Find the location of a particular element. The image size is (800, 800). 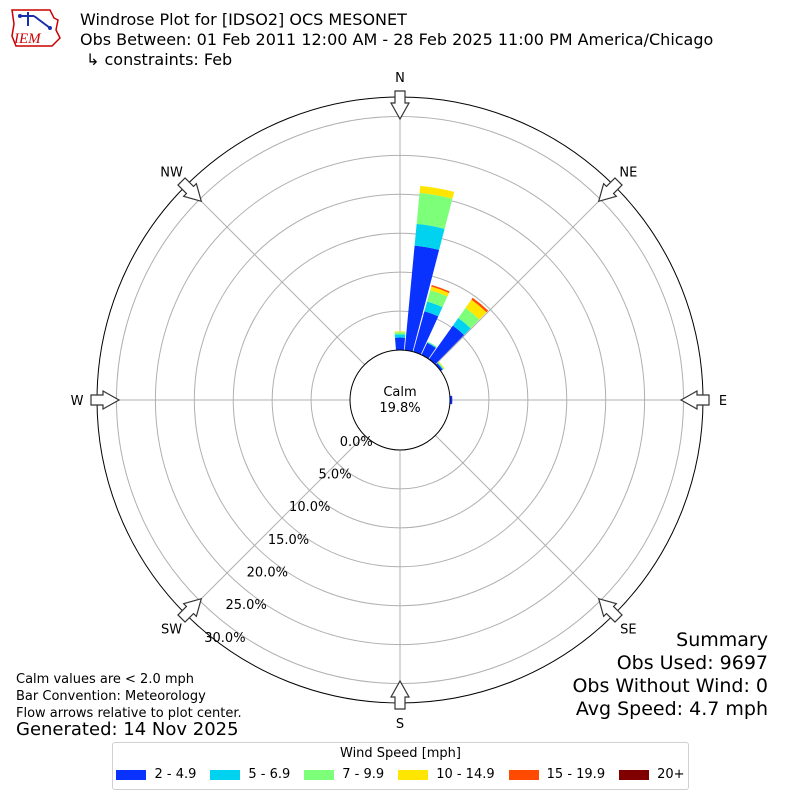

legend-item: 20+ is located at coordinates (652, 774).